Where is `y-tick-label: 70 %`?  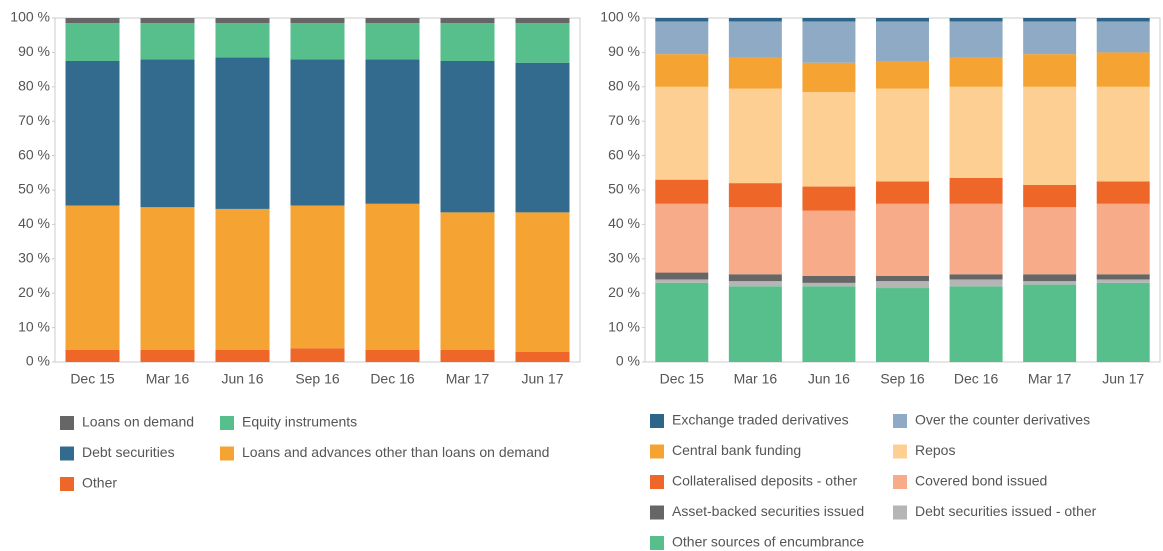
y-tick-label: 70 % is located at coordinates (34, 120).